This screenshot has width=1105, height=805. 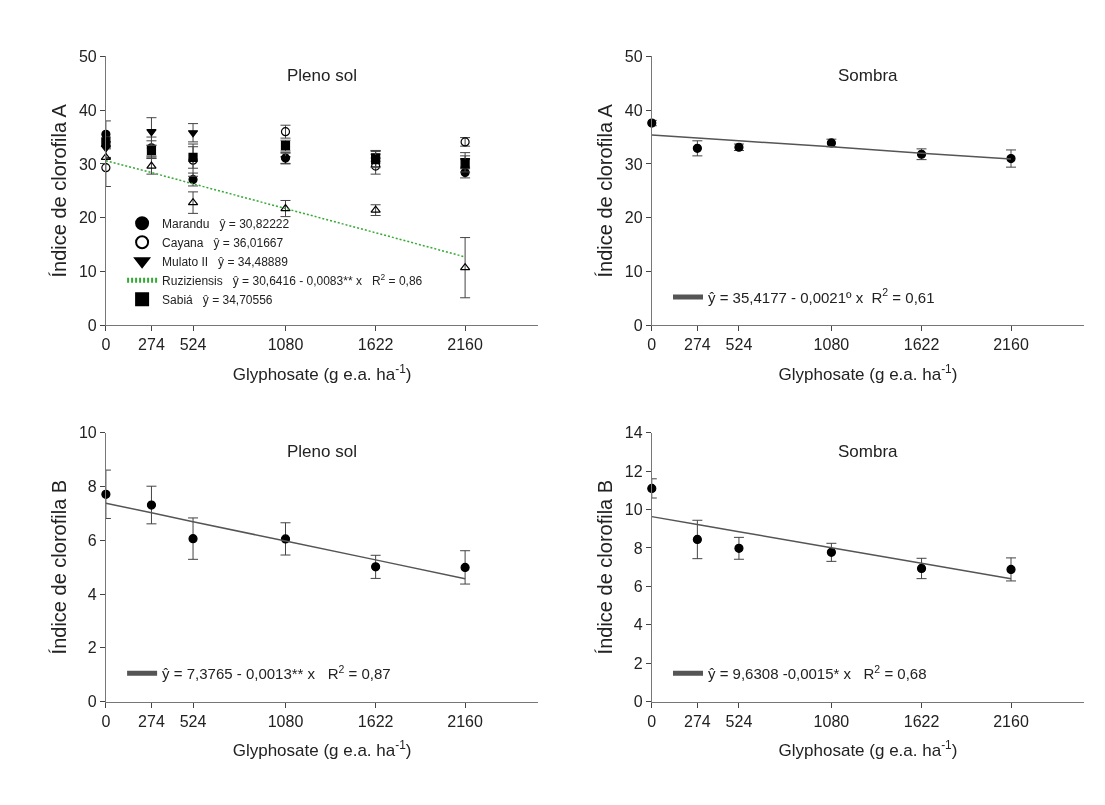 What do you see at coordinates (223, 242) in the screenshot?
I see `legend-label: Cayana ŷ = 36,01667` at bounding box center [223, 242].